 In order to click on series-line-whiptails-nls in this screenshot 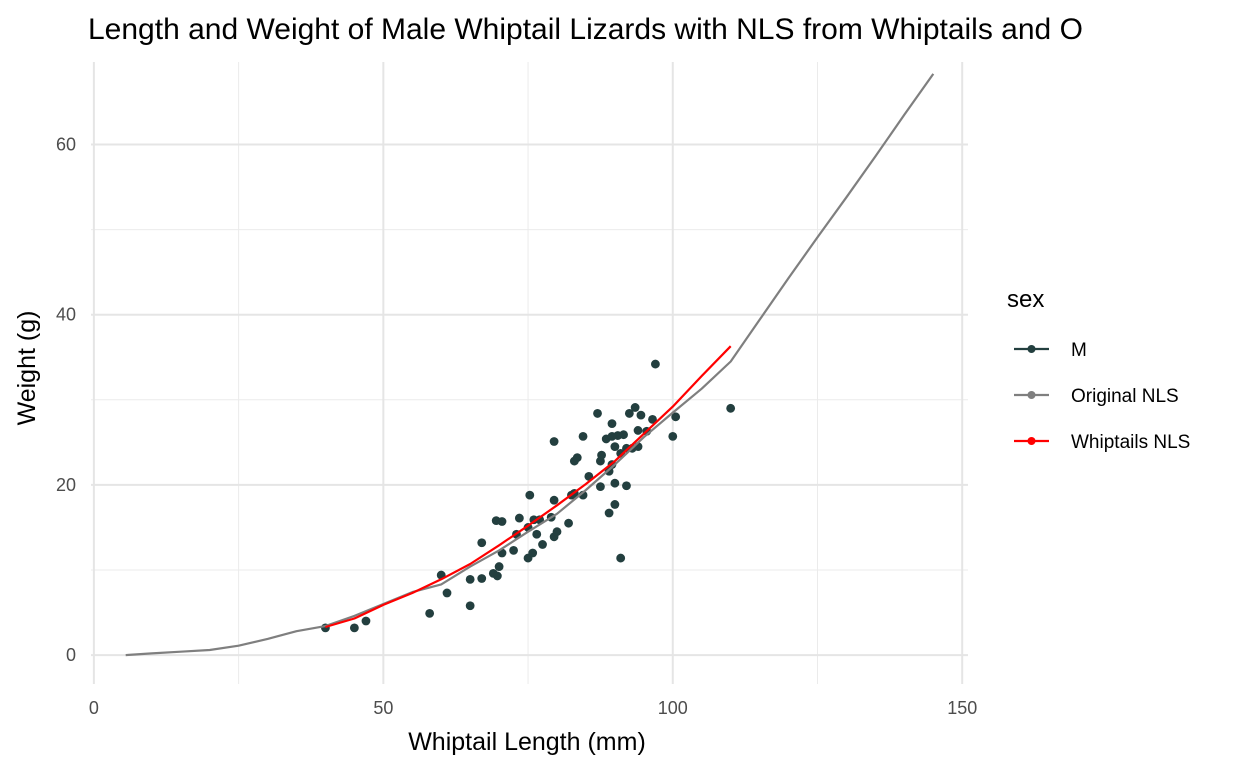, I will do `click(528, 487)`.